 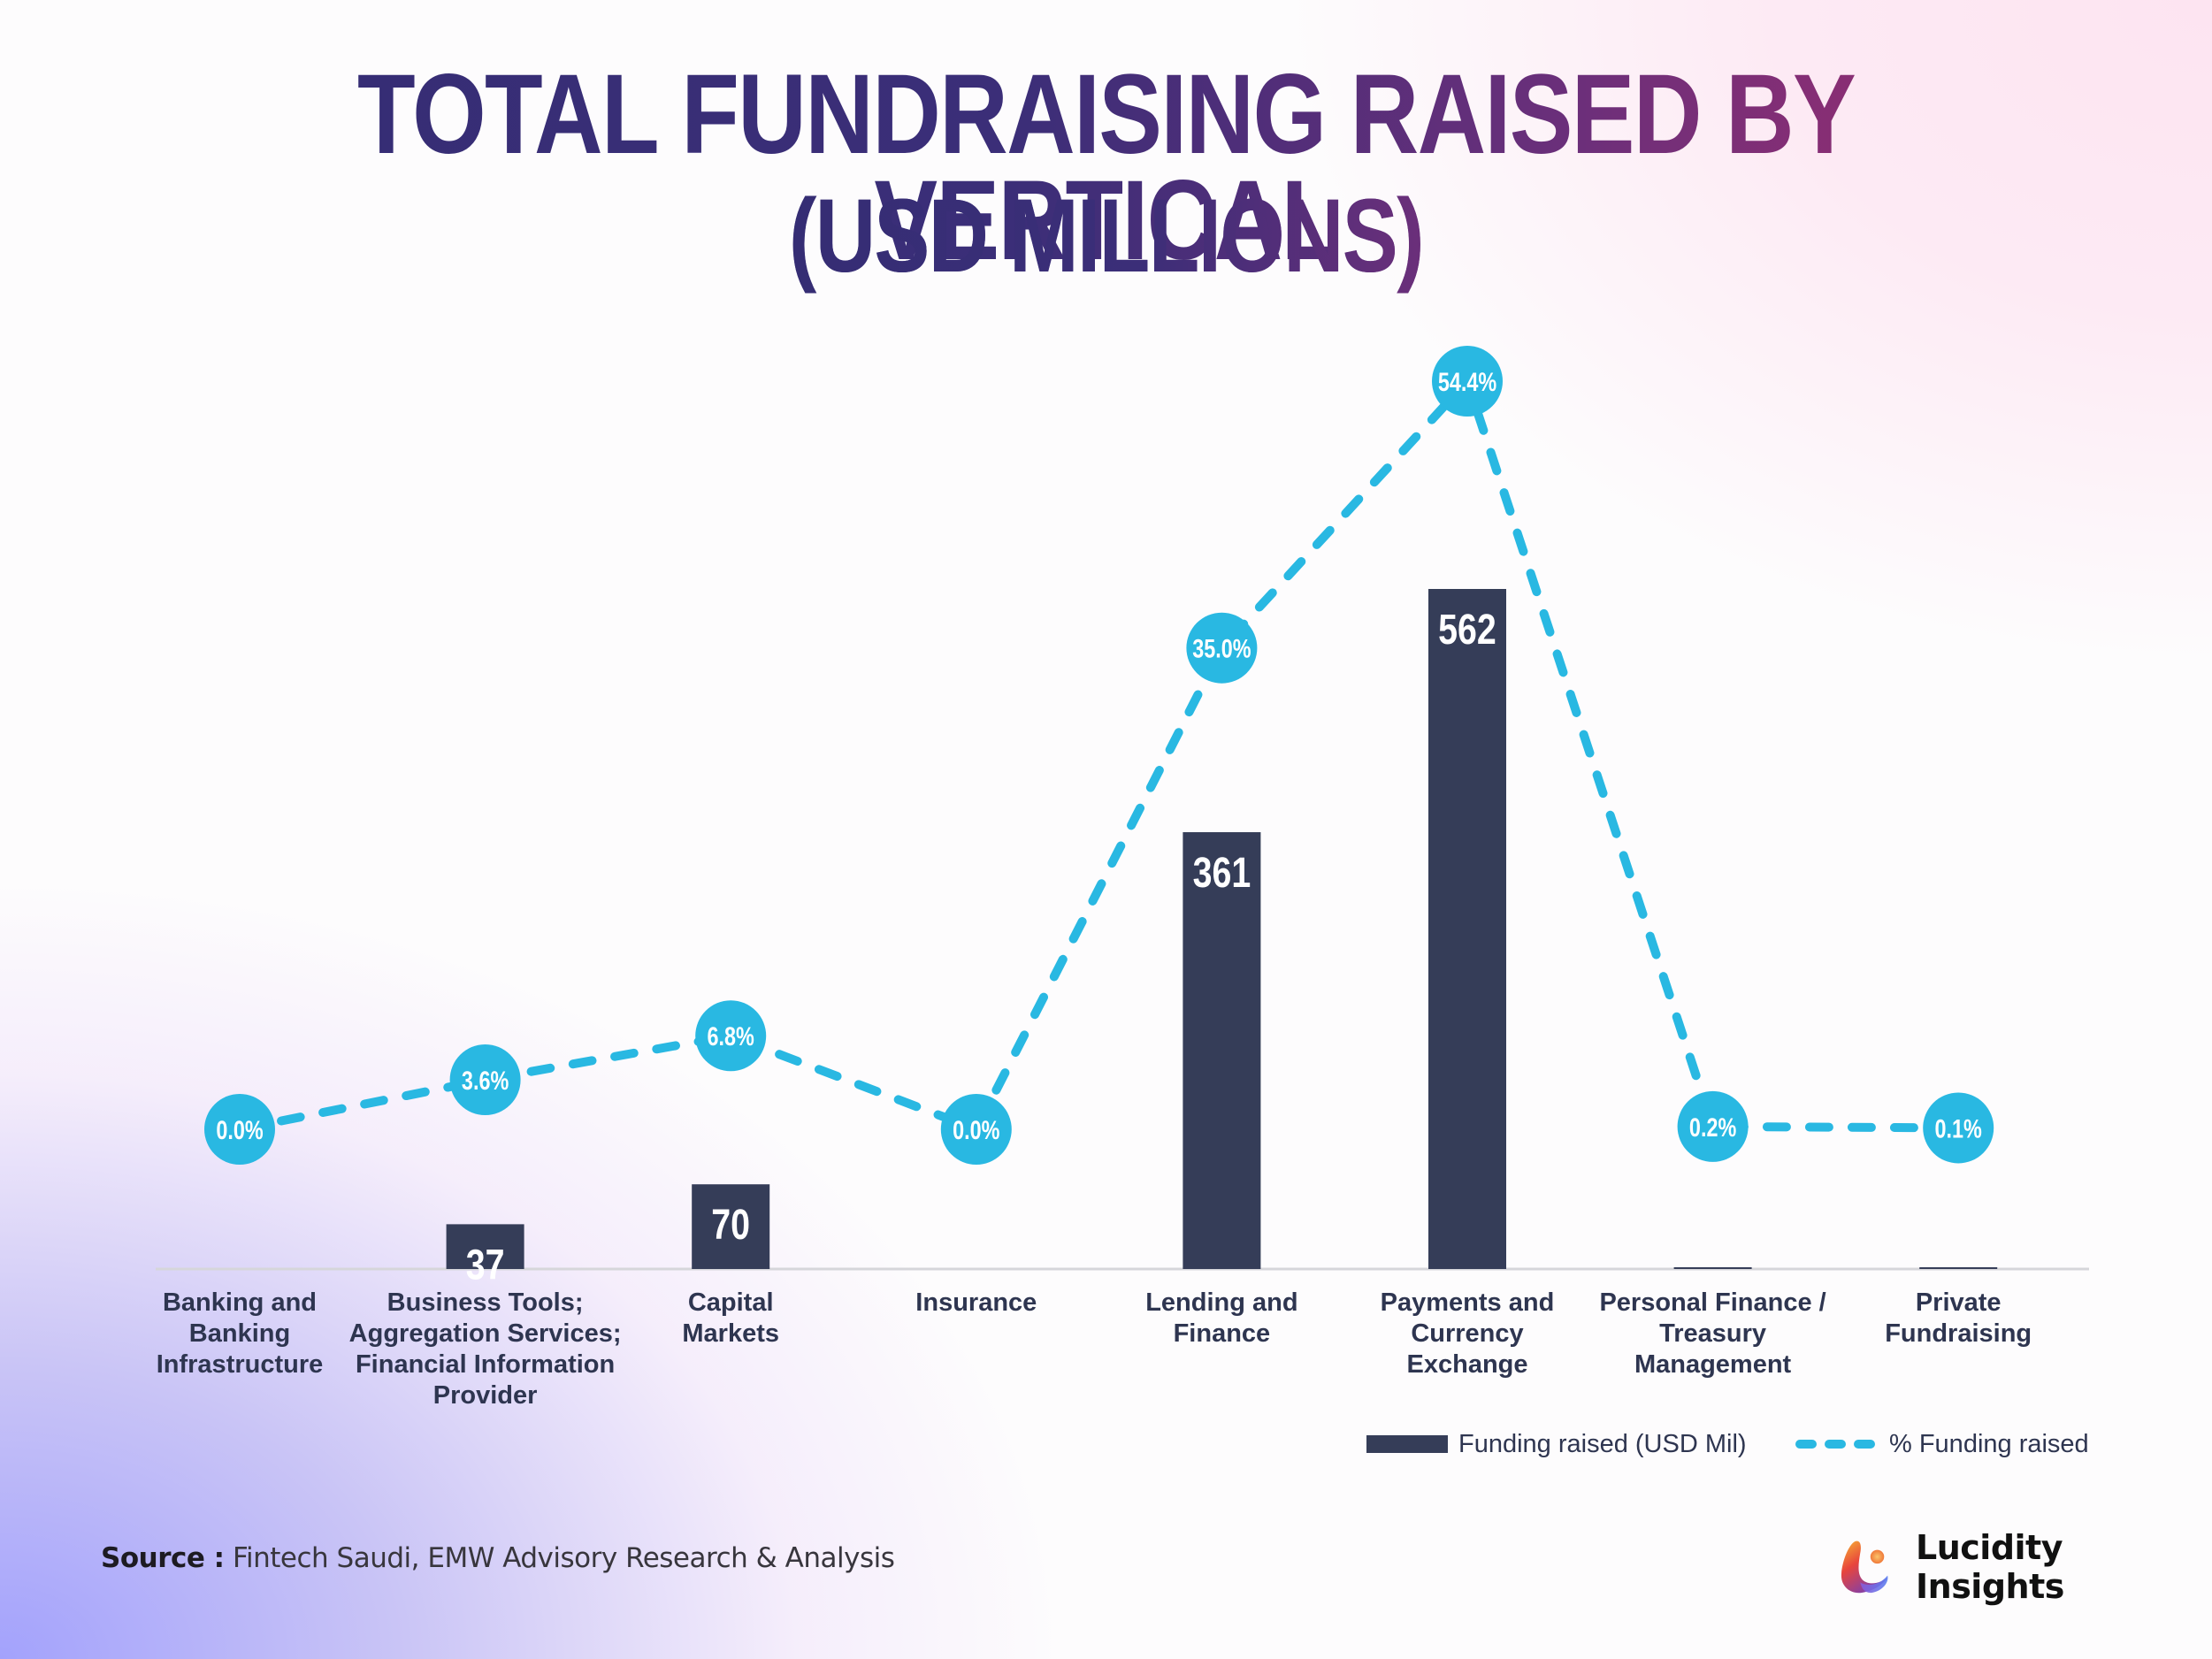 I want to click on x-axis-category-label: Lending and Finance, so click(x=1221, y=1318).